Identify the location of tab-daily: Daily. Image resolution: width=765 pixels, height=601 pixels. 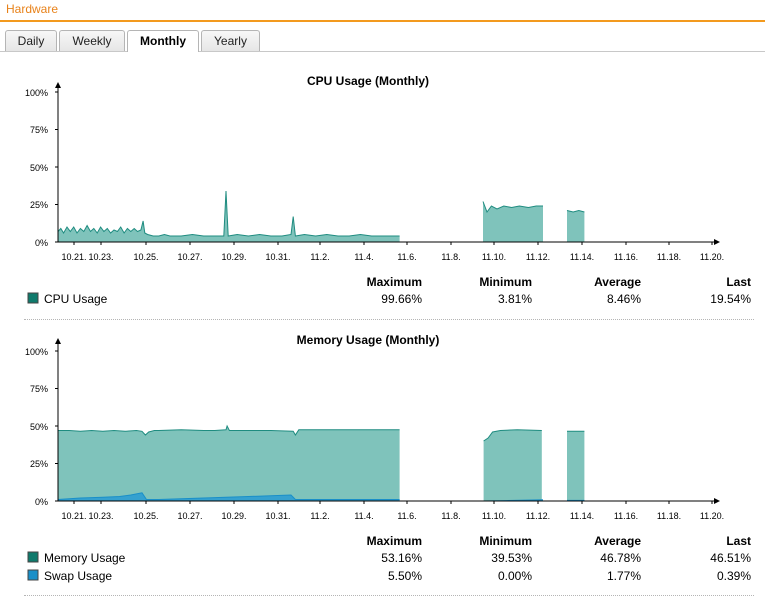
(31, 40).